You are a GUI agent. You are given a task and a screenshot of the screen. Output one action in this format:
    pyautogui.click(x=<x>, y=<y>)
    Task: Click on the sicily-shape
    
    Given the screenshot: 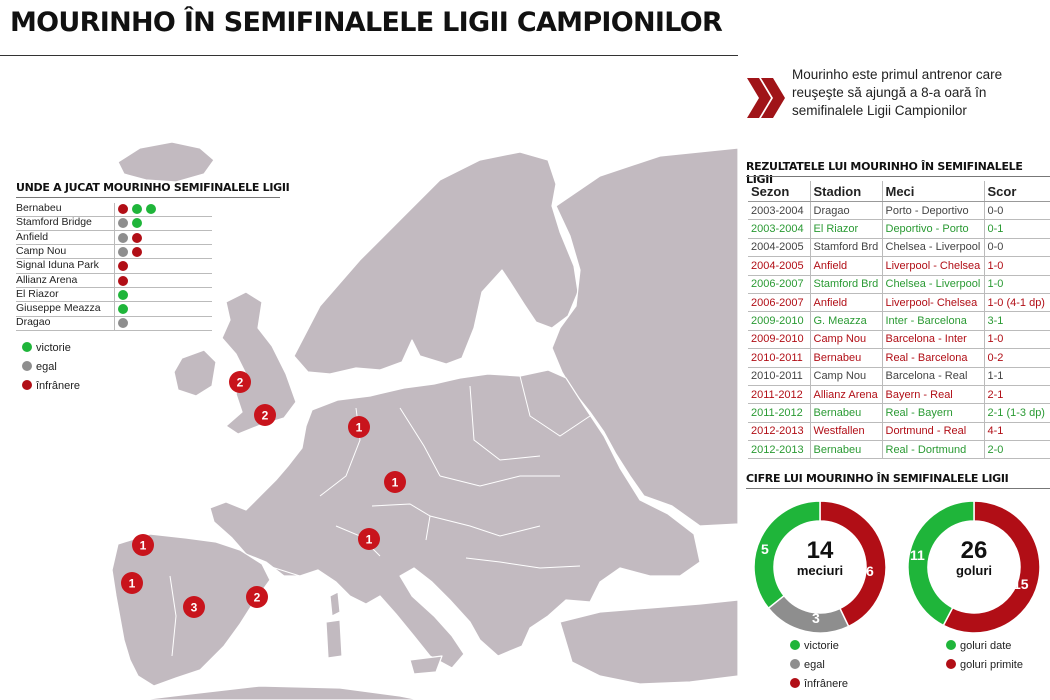 What is the action you would take?
    pyautogui.click(x=426, y=665)
    